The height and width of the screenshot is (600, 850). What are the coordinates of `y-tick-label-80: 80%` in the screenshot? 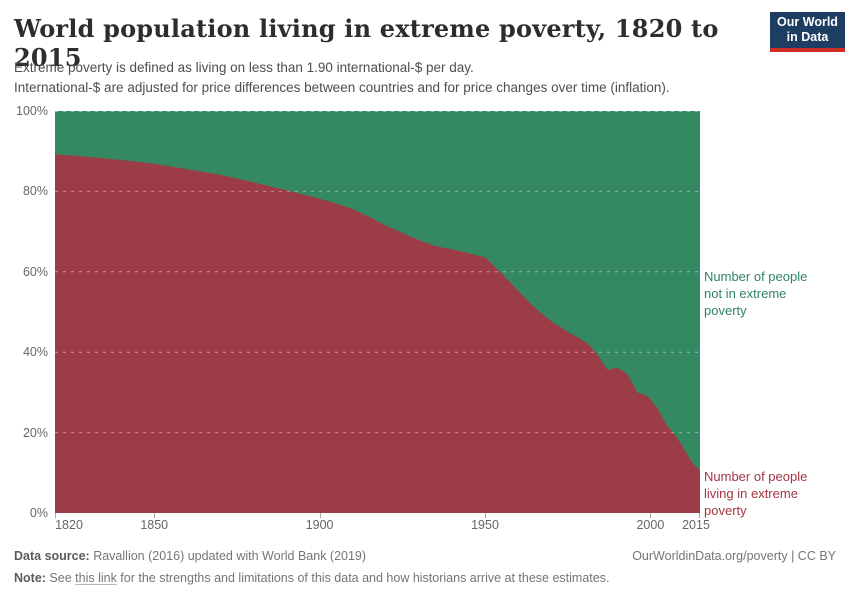 It's located at (35, 191).